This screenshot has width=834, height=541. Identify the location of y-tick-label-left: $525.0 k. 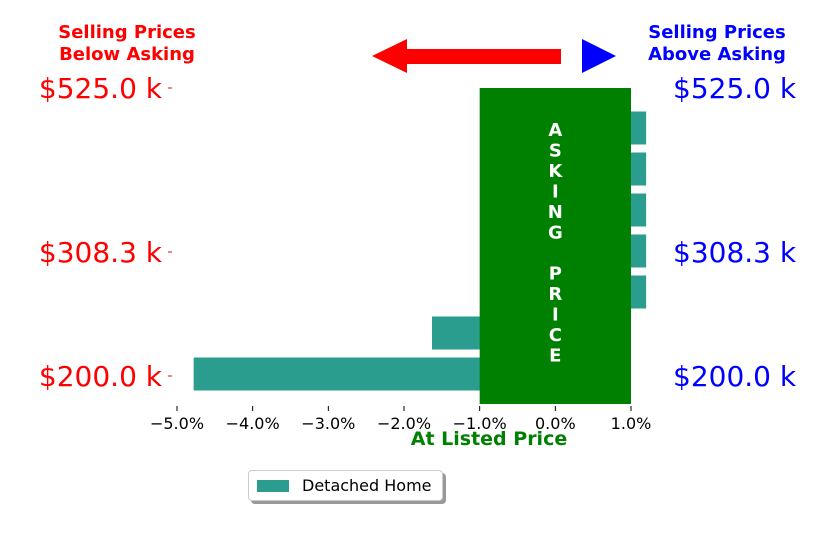
(101, 88).